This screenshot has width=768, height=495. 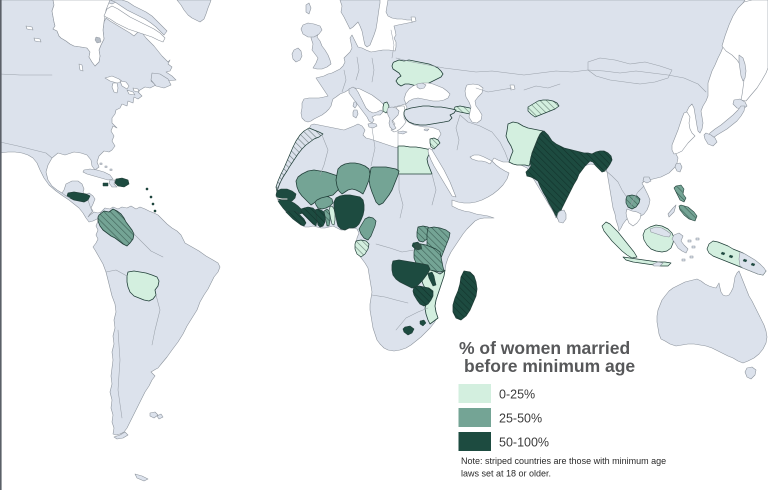 What do you see at coordinates (544, 348) in the screenshot?
I see `svg-text: % of women married` at bounding box center [544, 348].